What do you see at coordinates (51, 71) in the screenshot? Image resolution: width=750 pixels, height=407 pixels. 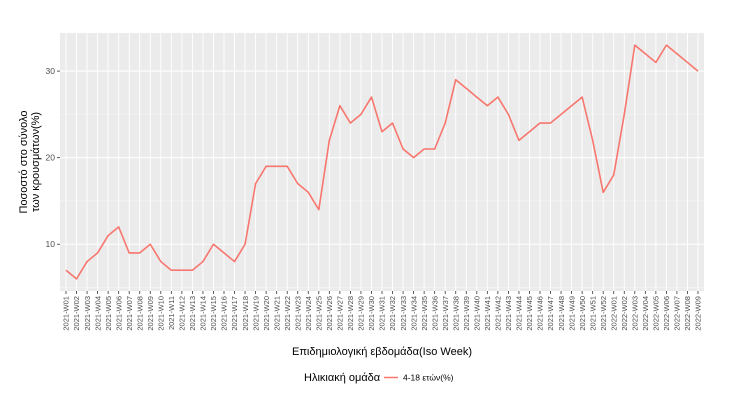 I see `y-tick-label: 30` at bounding box center [51, 71].